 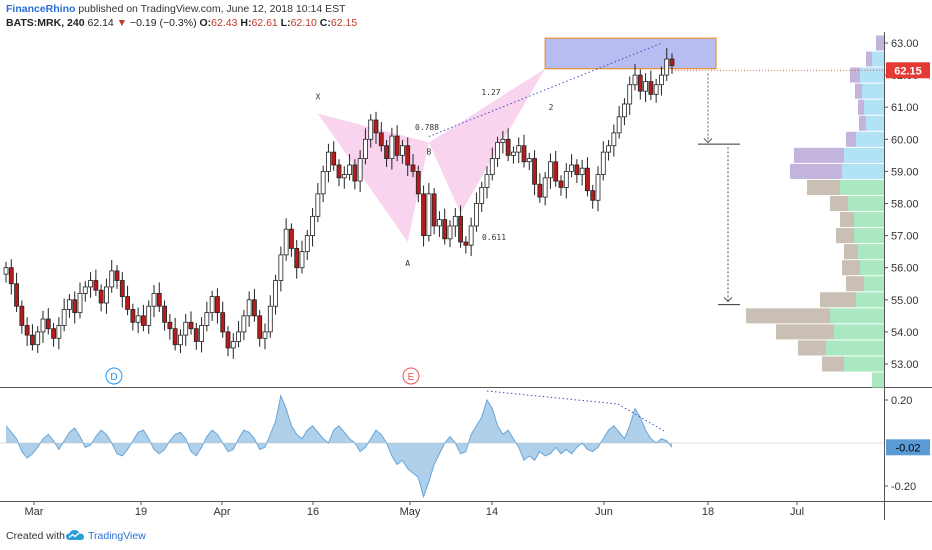 I want to click on oscillator-area, so click(x=339, y=446).